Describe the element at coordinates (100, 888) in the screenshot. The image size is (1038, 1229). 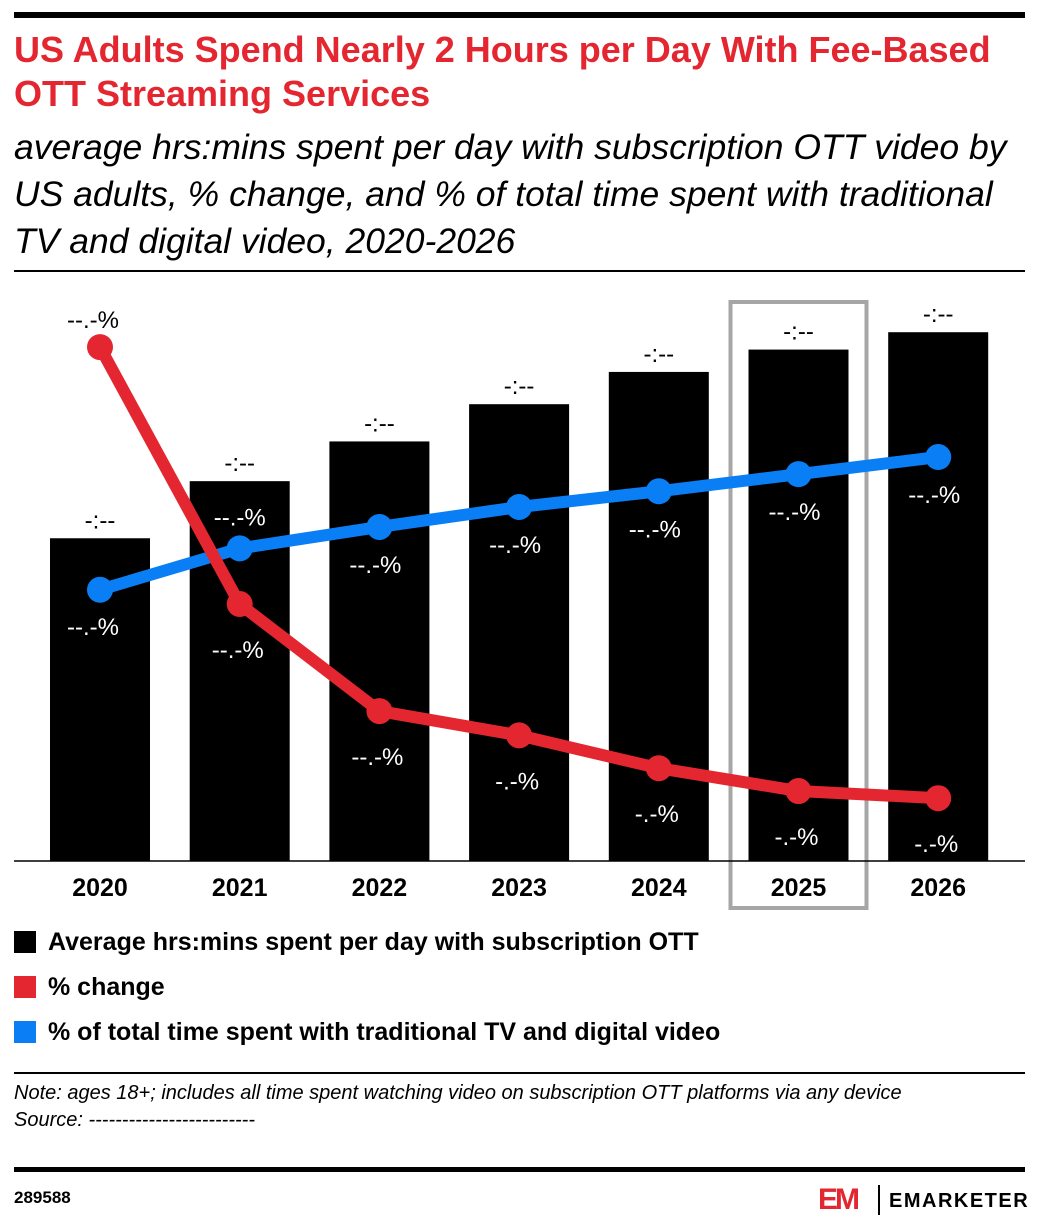
I see `x-tick-2020: 2020` at that location.